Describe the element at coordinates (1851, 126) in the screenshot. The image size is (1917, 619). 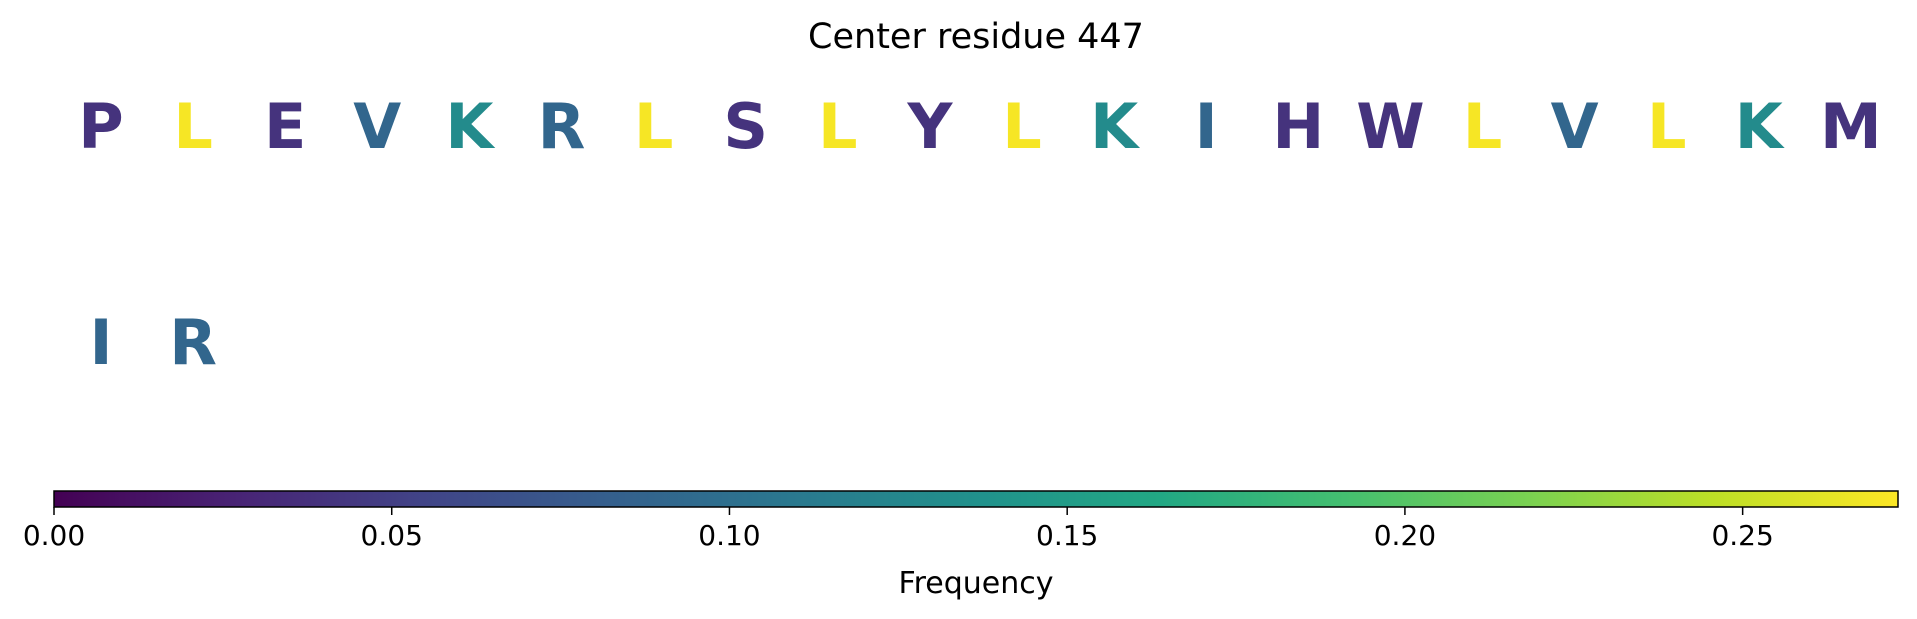
I see `residue-letter: M` at that location.